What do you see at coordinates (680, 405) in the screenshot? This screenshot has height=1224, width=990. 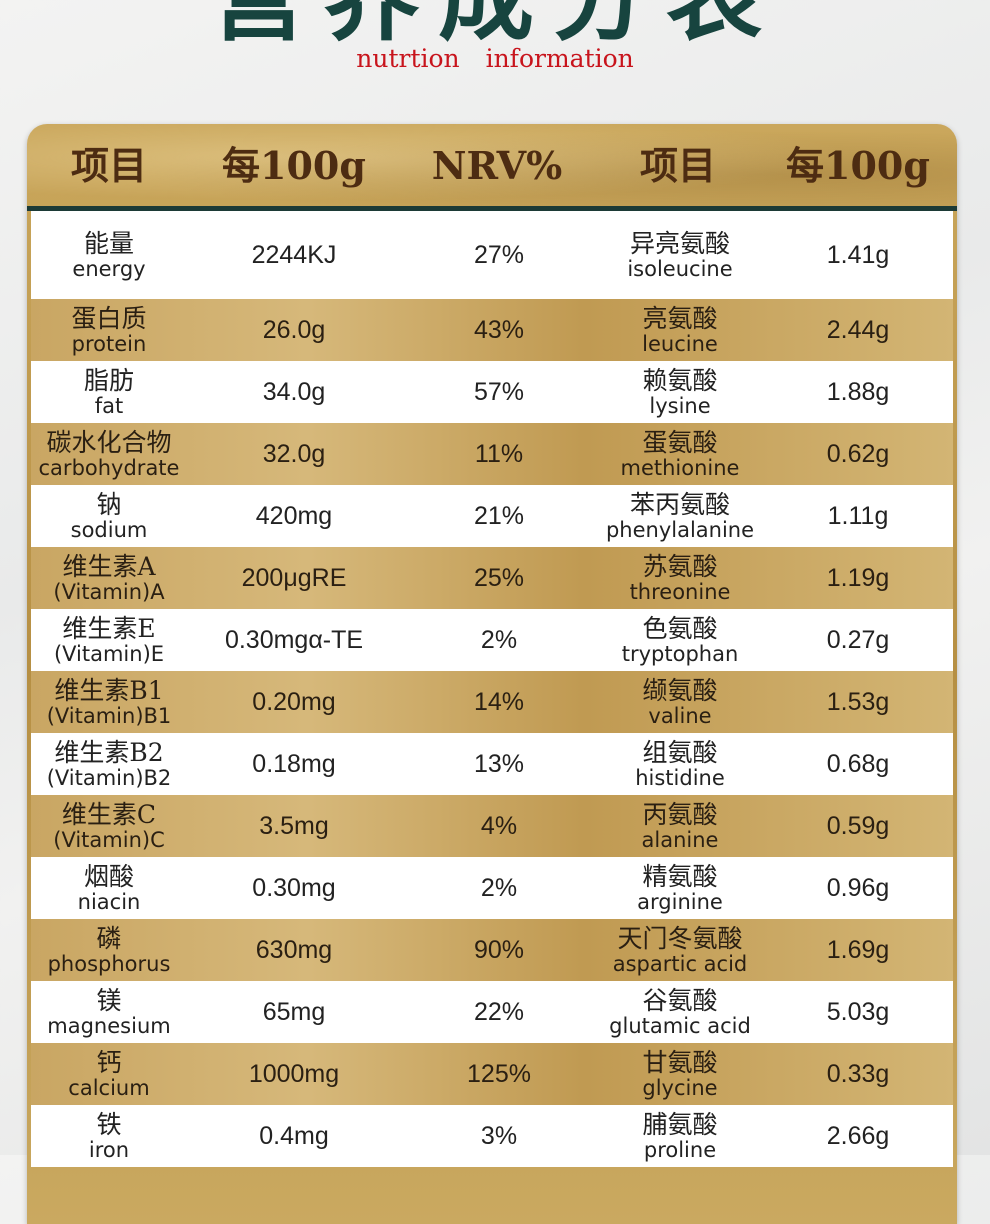 I see `amino-acid-name-en: lysine` at bounding box center [680, 405].